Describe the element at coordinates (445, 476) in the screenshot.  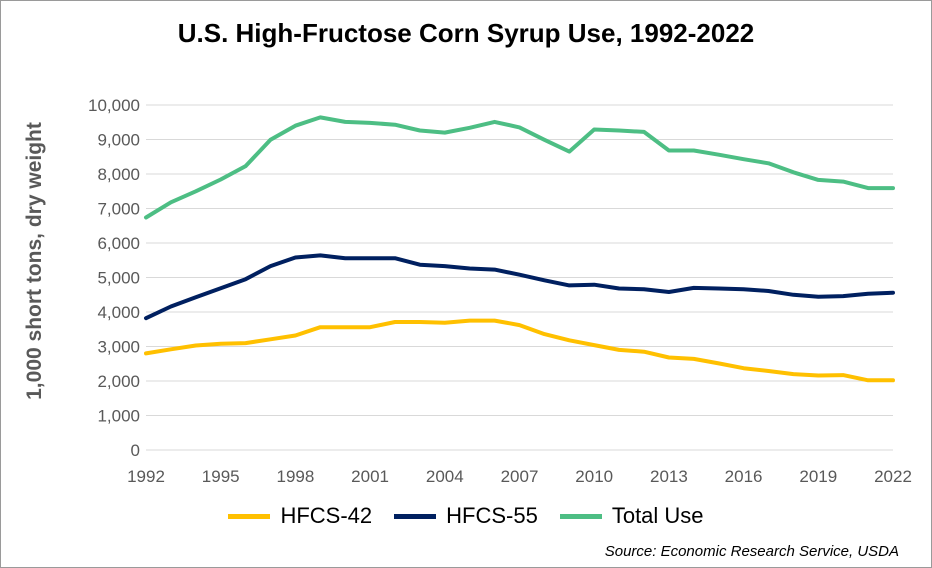
I see `x-tick-label: 2004` at that location.